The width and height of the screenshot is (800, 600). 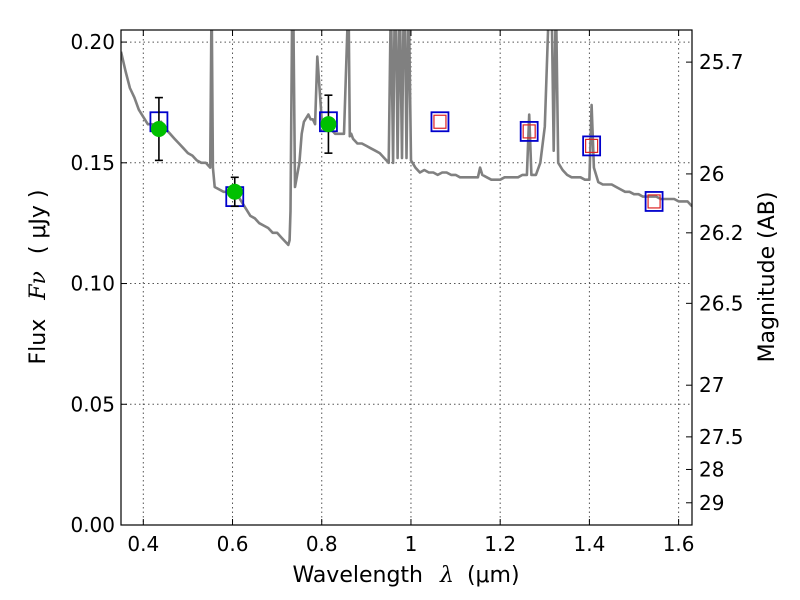 What do you see at coordinates (711, 503) in the screenshot?
I see `y2-tick-label: 29` at bounding box center [711, 503].